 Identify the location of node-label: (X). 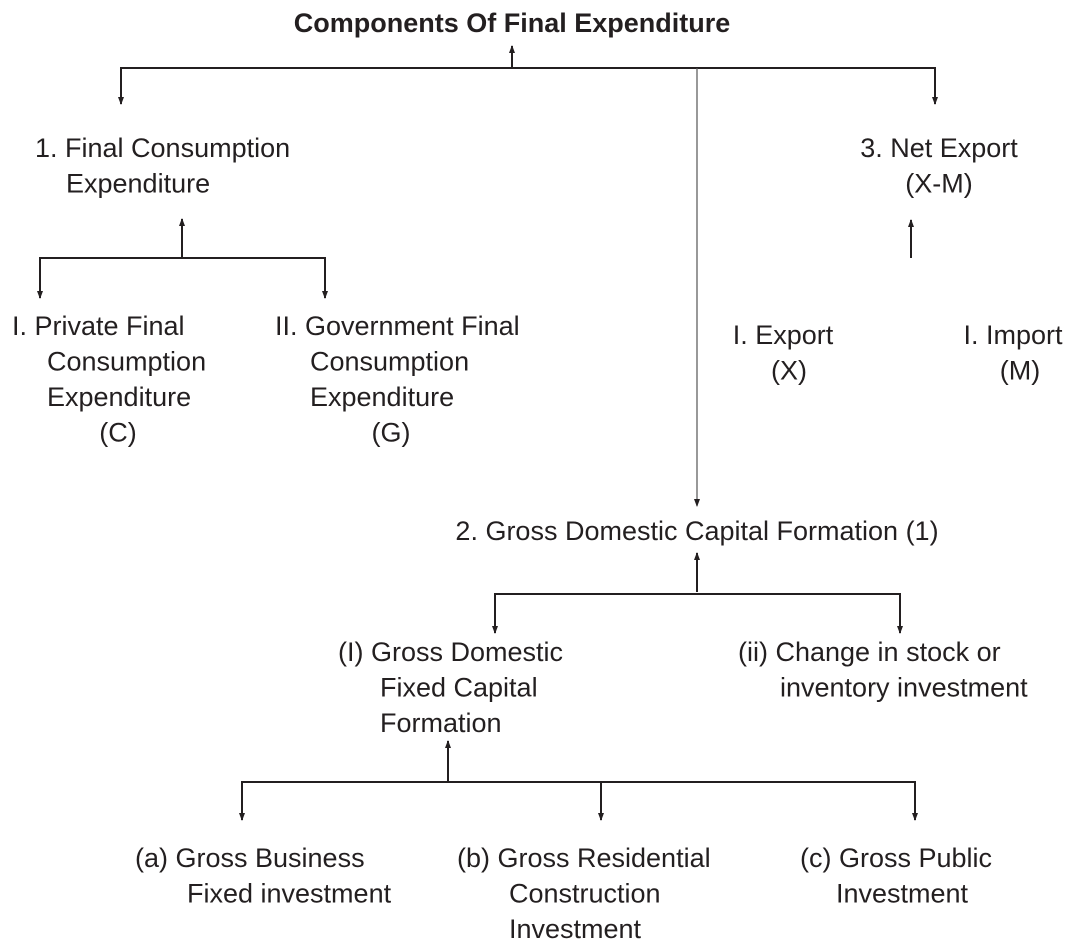
(789, 371).